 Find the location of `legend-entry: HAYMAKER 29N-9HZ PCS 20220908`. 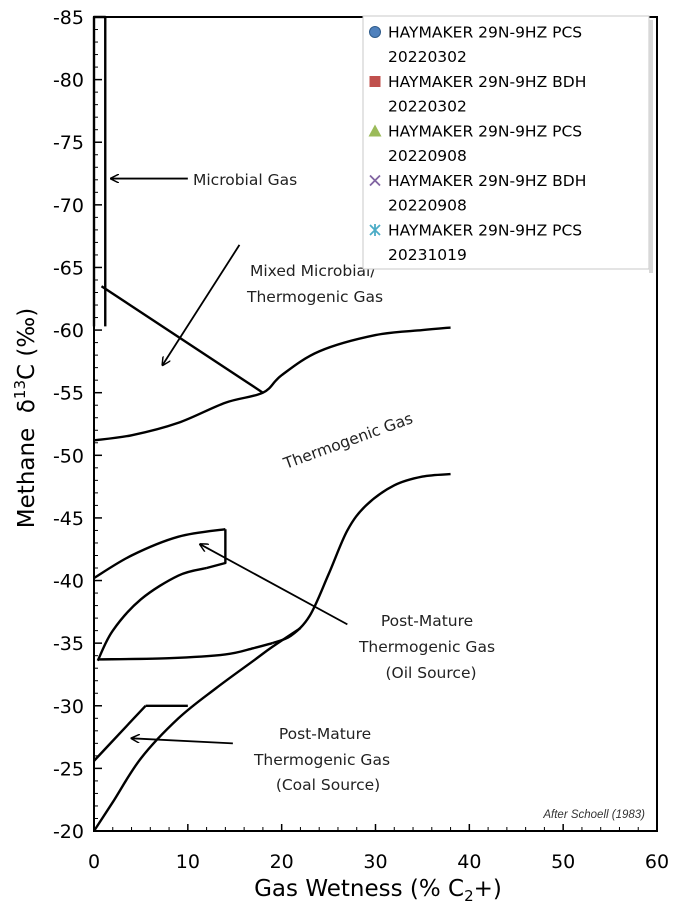

legend-entry: HAYMAKER 29N-9HZ PCS 20220908 is located at coordinates (475, 144).